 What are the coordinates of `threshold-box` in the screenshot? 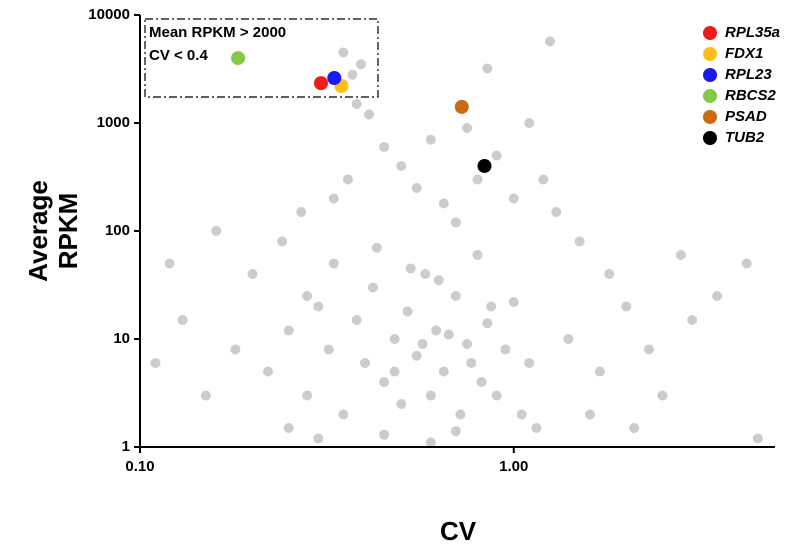 It's located at (261, 58).